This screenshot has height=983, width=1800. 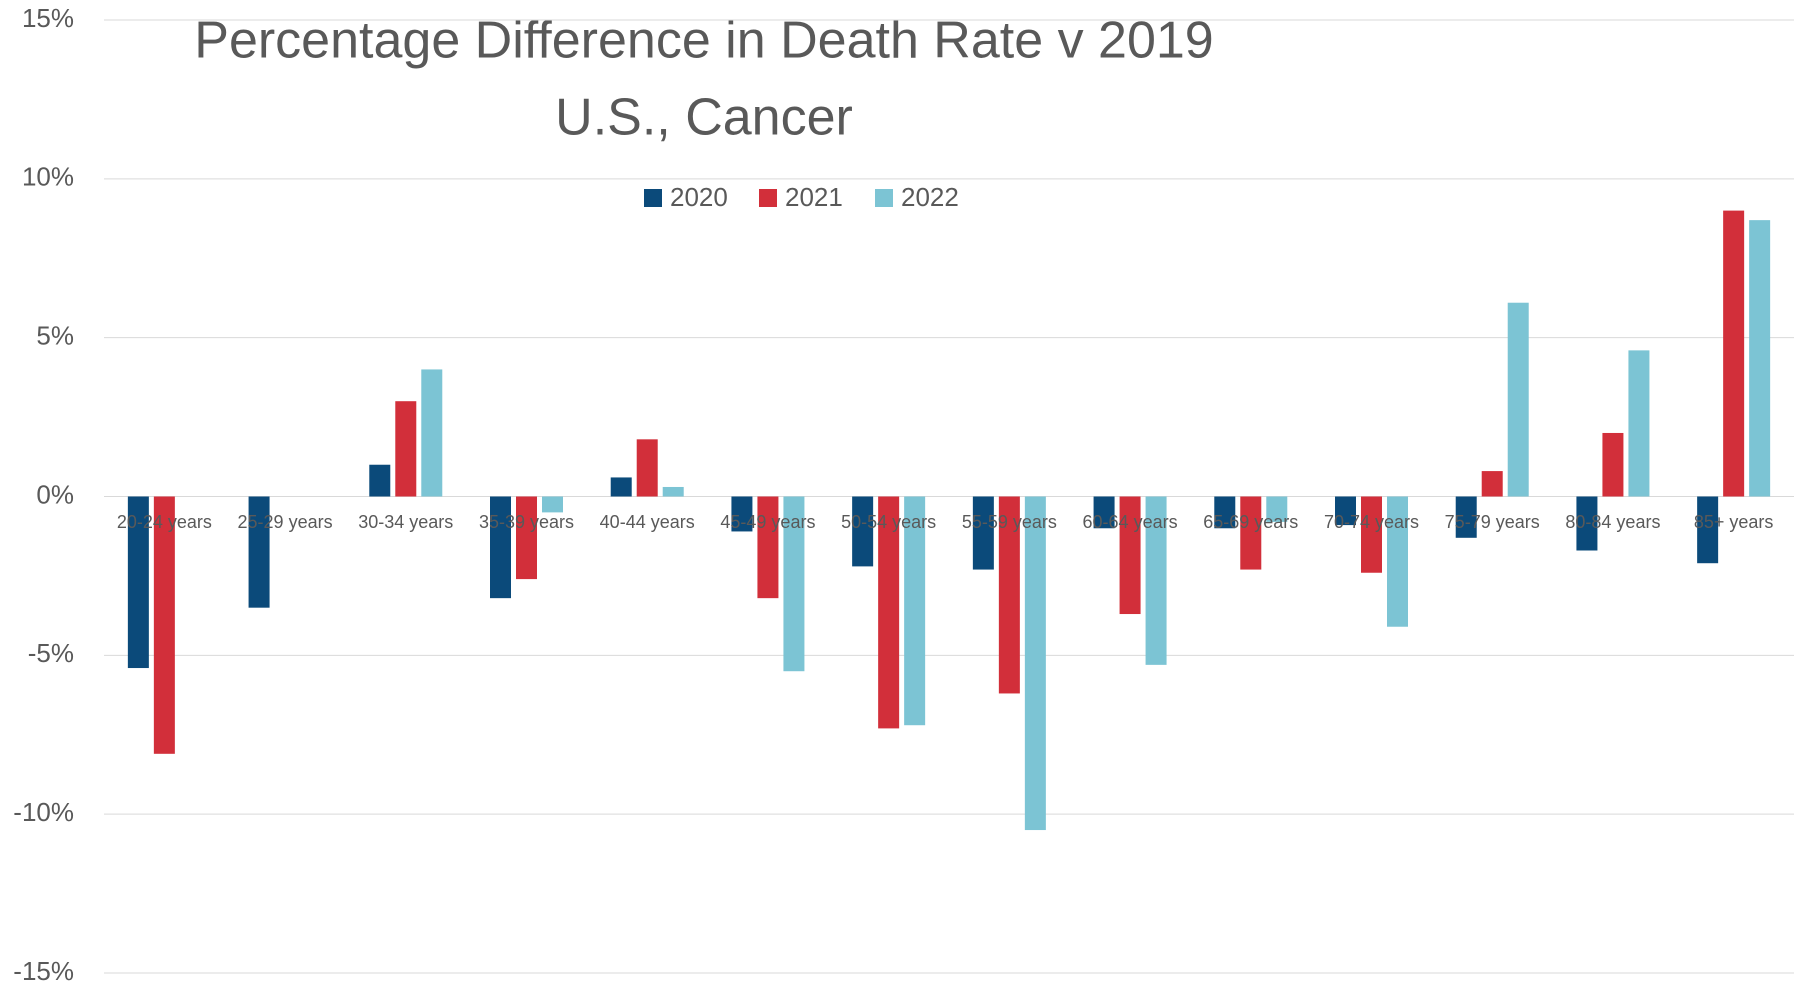 I want to click on y-tick-label: 5%, so click(x=55, y=336).